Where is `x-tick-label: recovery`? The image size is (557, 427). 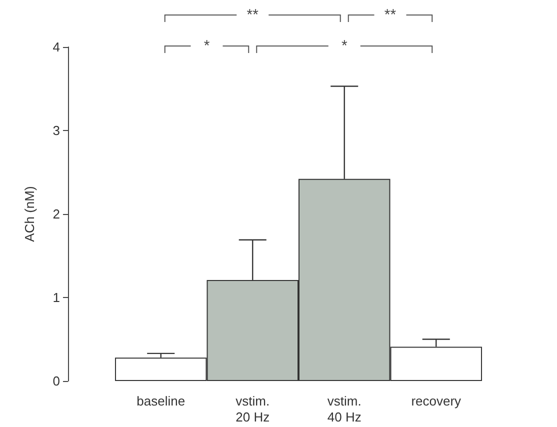 x-tick-label: recovery is located at coordinates (436, 401).